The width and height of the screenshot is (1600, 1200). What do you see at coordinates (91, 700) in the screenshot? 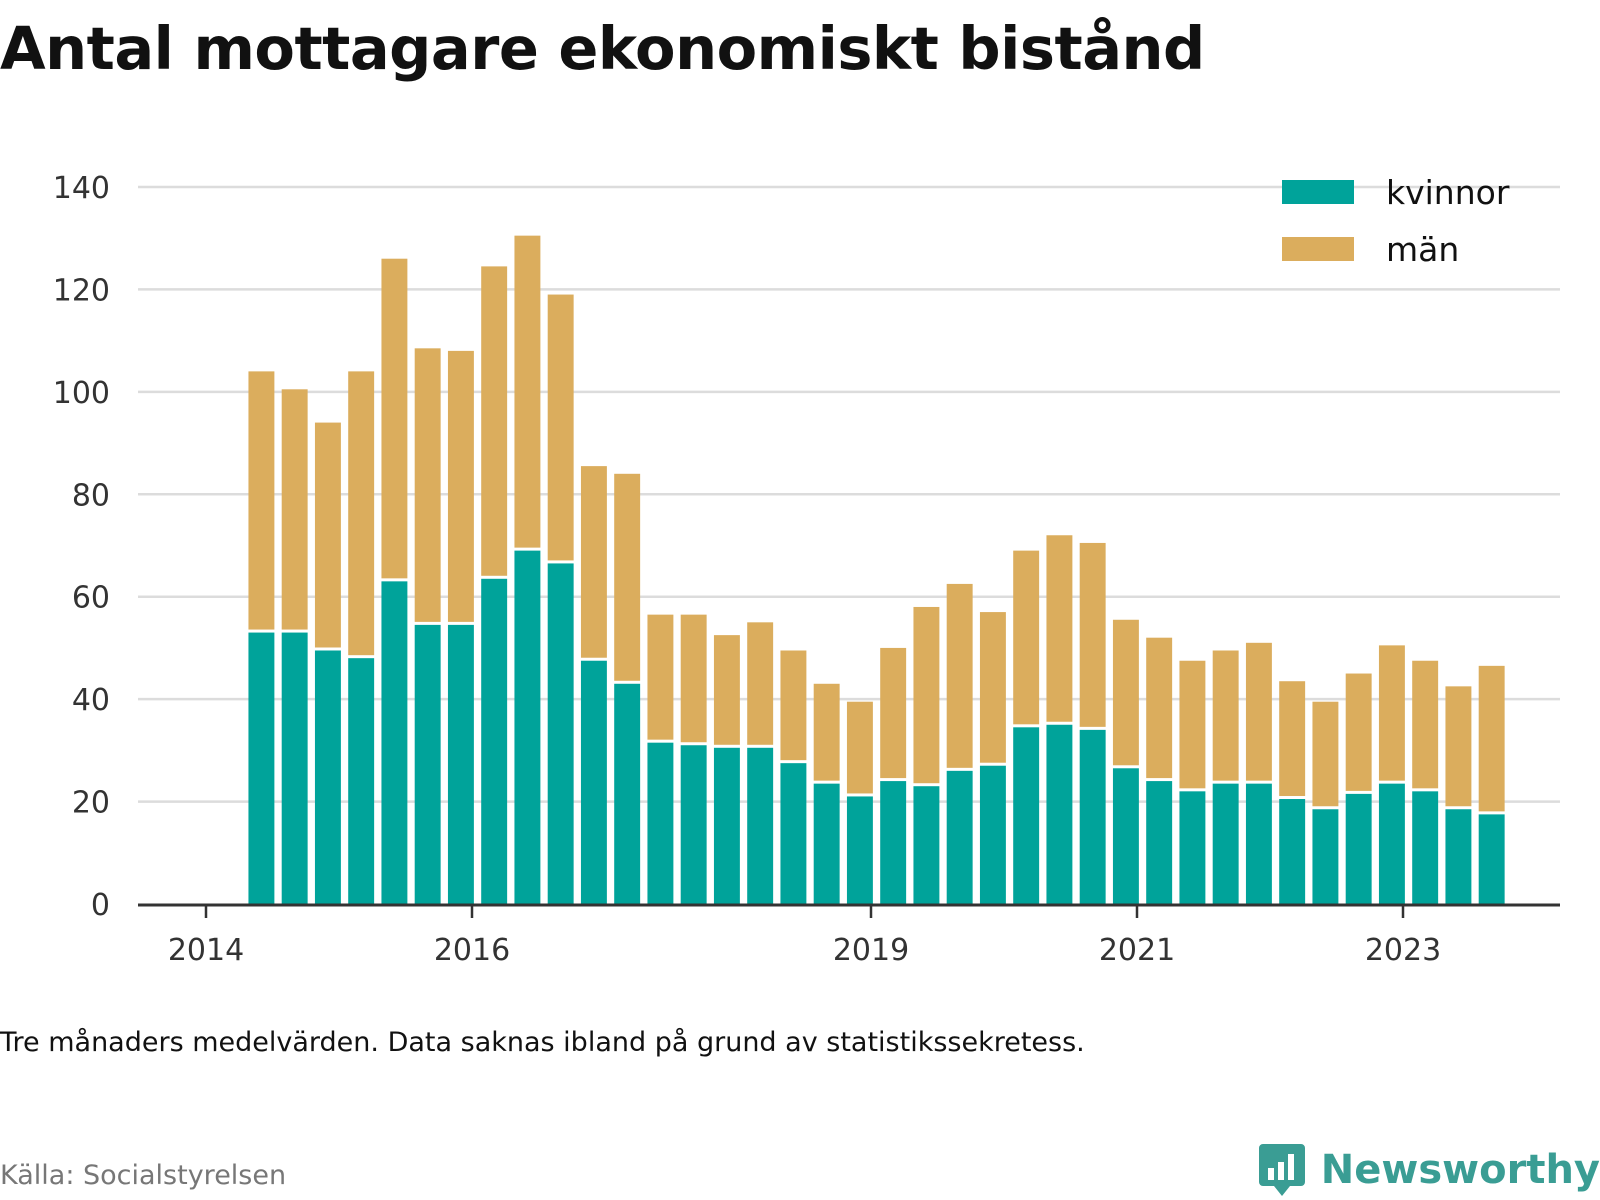
I see `y-tick-label: 40` at bounding box center [91, 700].